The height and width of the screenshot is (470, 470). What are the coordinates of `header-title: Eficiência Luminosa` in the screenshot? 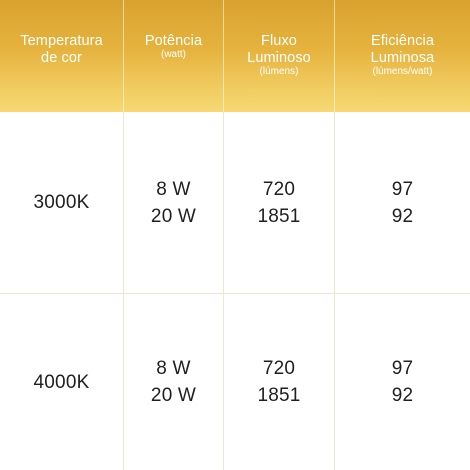 It's located at (402, 50).